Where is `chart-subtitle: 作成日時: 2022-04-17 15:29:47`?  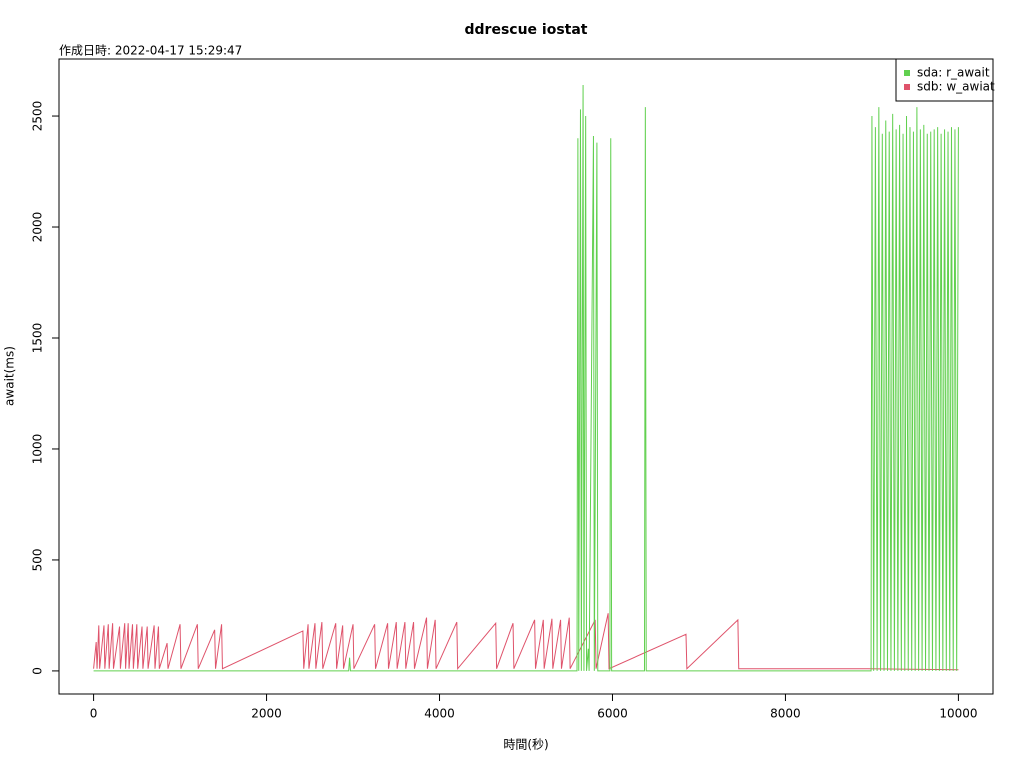 chart-subtitle: 作成日時: 2022-04-17 15:29:47 is located at coordinates (150, 51).